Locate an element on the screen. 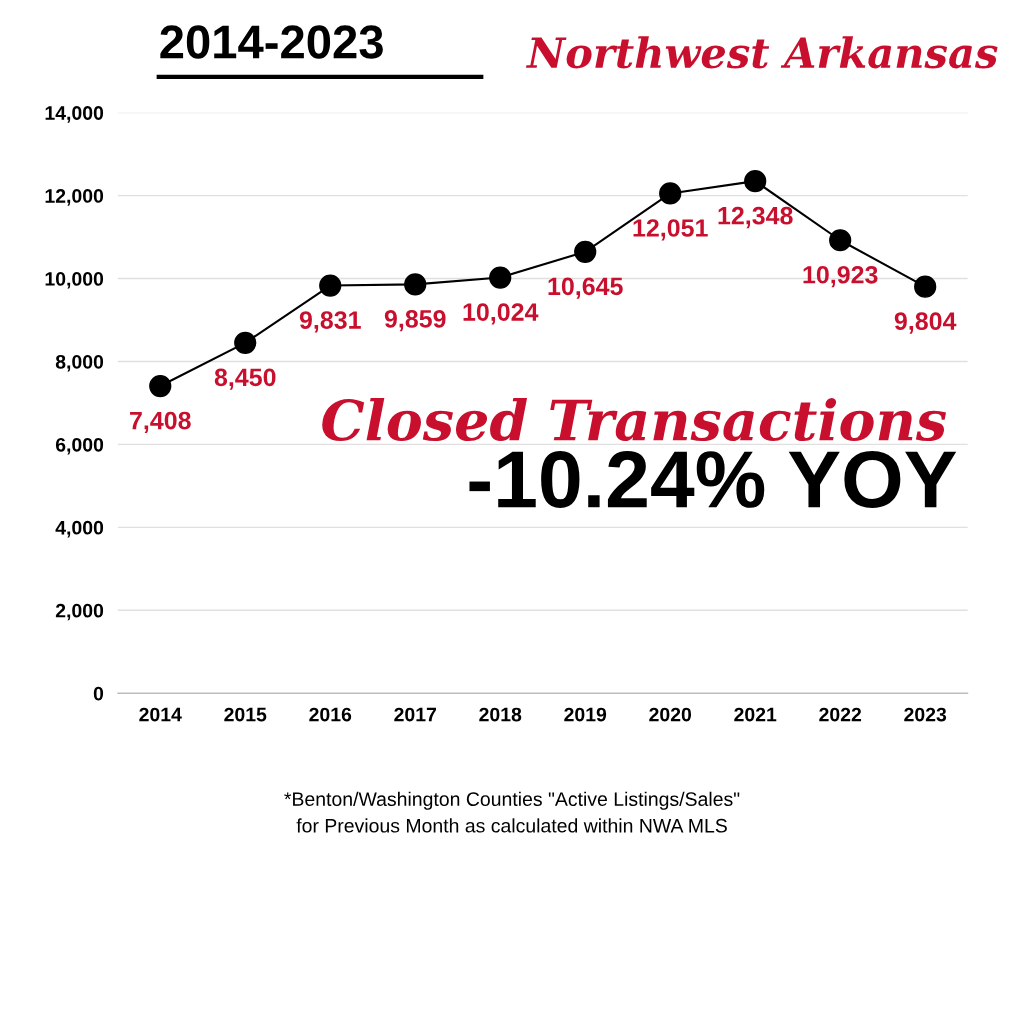 The width and height of the screenshot is (1024, 1024). x-tick-label: 2023 is located at coordinates (925, 714).